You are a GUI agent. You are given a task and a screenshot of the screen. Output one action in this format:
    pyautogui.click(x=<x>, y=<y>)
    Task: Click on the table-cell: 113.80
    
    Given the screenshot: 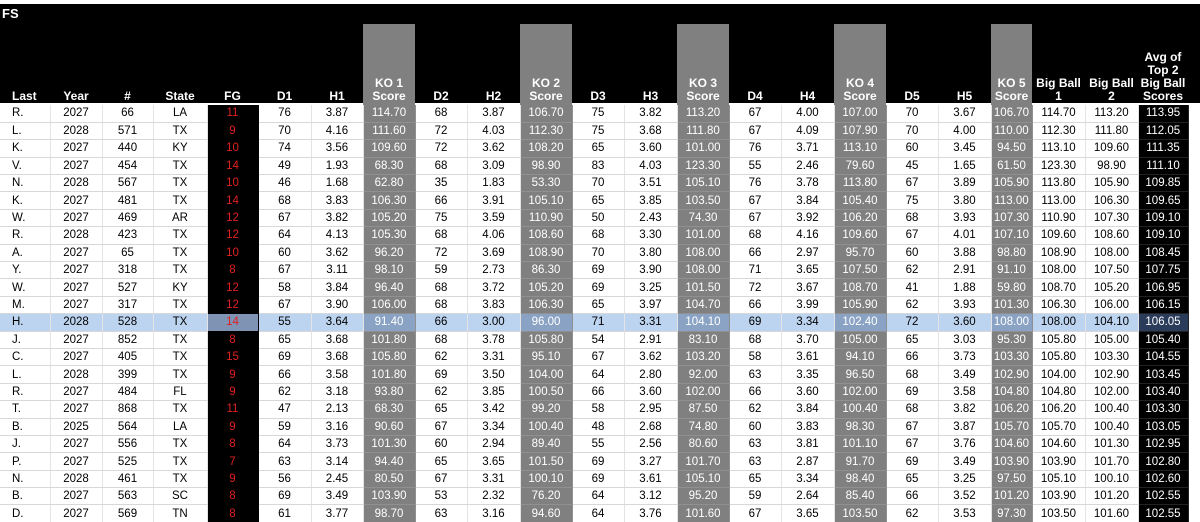 What is the action you would take?
    pyautogui.click(x=860, y=183)
    